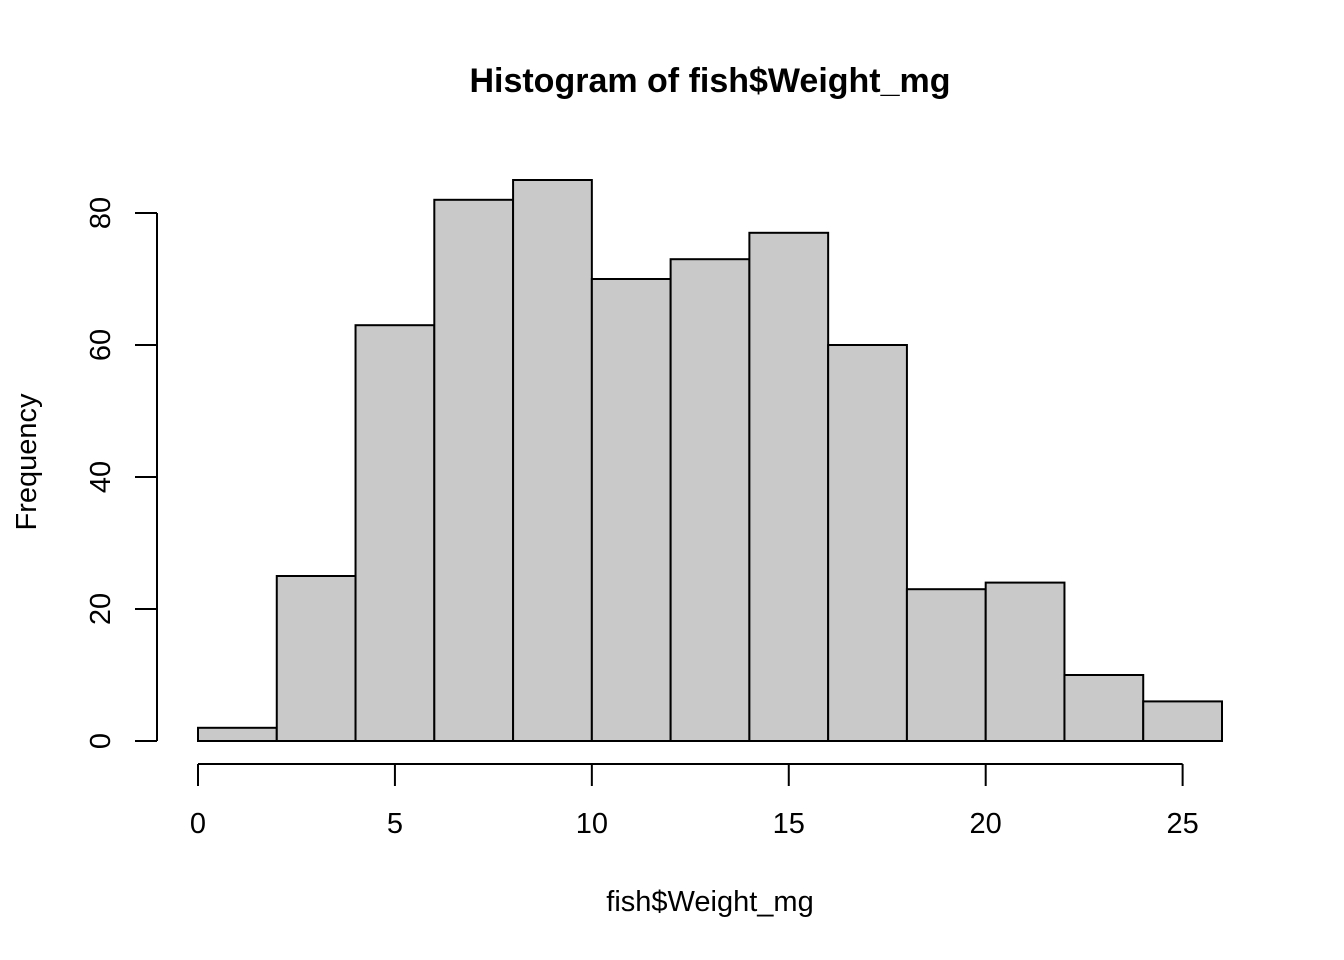  What do you see at coordinates (986, 824) in the screenshot?
I see `x-tick-label: 20` at bounding box center [986, 824].